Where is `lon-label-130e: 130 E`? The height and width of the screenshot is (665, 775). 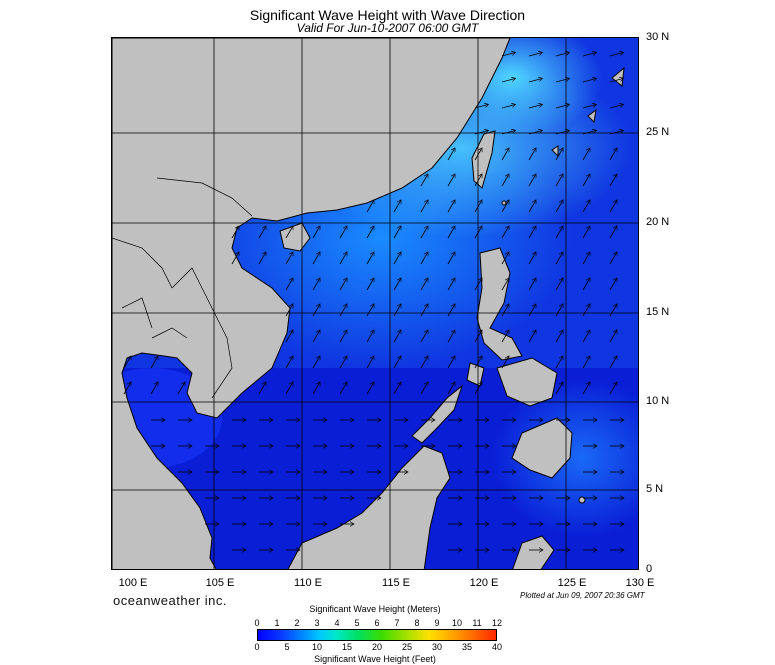
lon-label-130e: 130 E is located at coordinates (640, 583).